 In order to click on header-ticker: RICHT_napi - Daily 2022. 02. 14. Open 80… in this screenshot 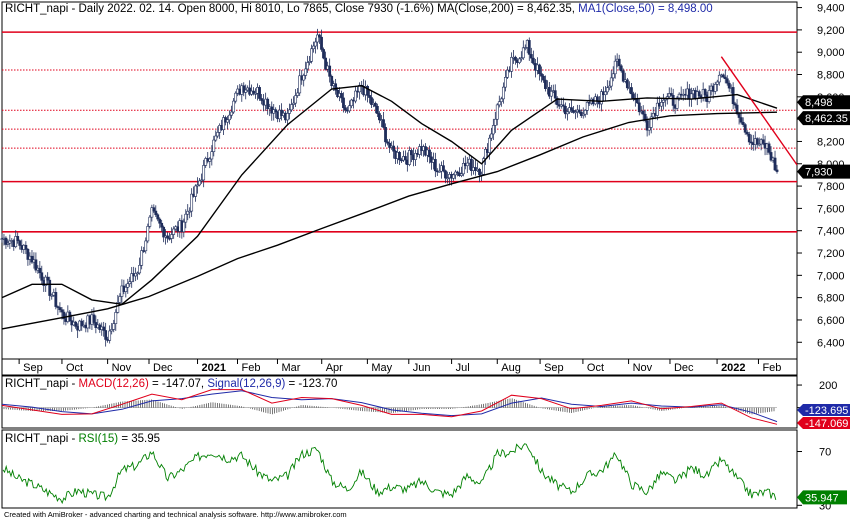, I will do `click(221, 9)`.